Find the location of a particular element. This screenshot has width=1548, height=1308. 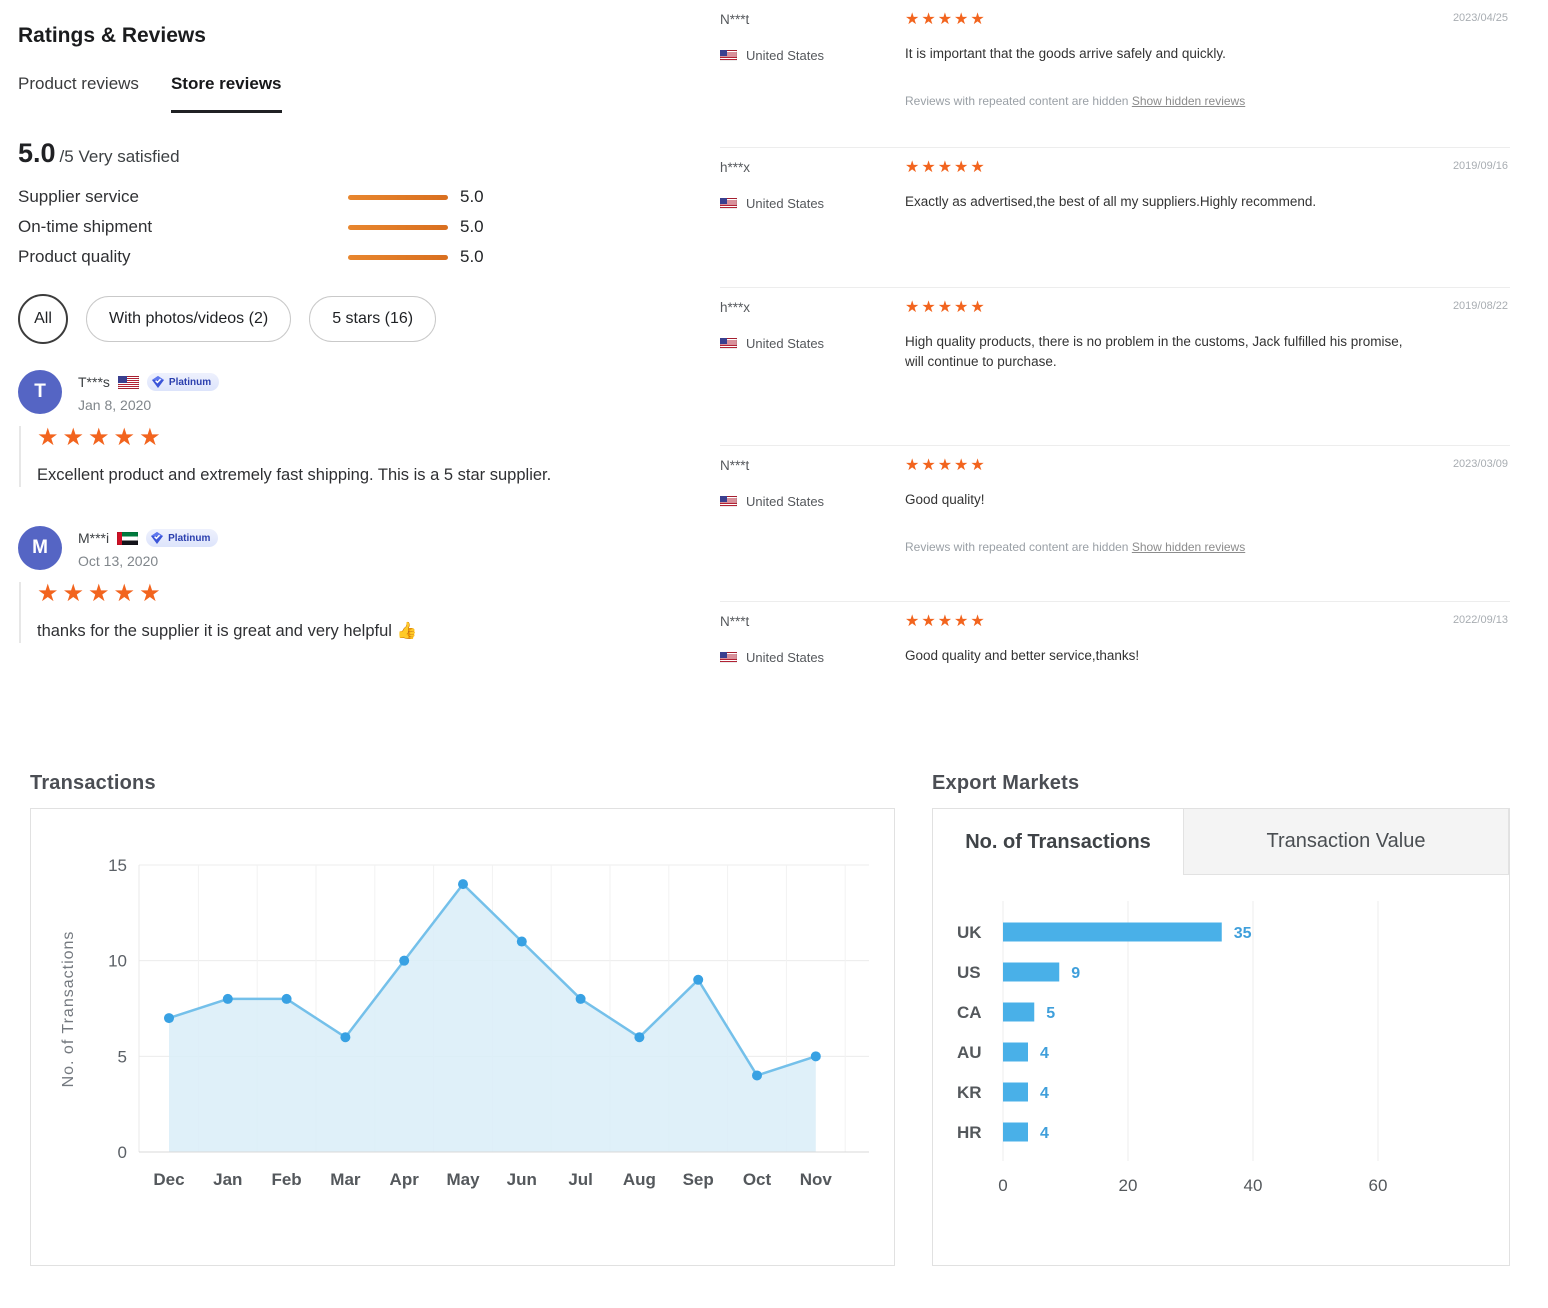

svg-text: UK is located at coordinates (969, 932).